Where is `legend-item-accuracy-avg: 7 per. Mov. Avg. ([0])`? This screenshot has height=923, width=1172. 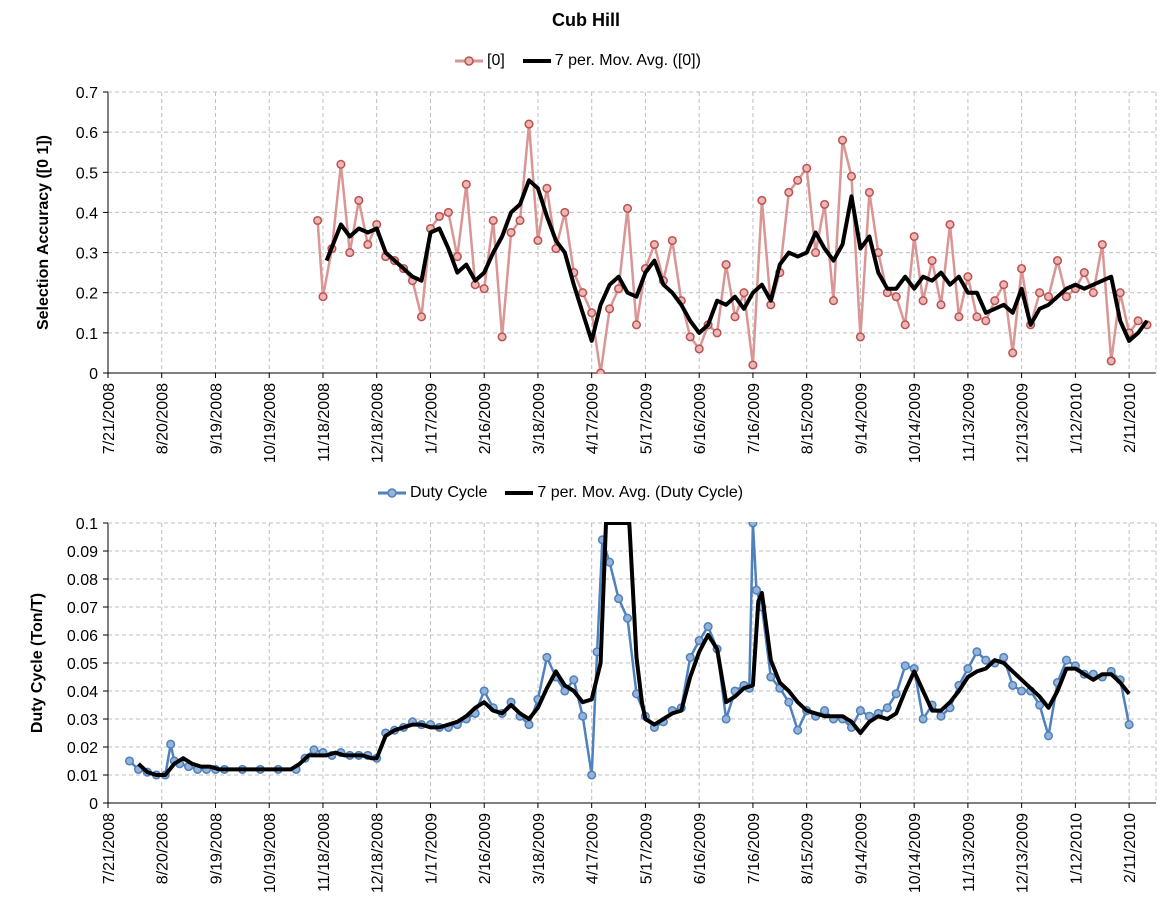 legend-item-accuracy-avg: 7 per. Mov. Avg. ([0]) is located at coordinates (611, 61).